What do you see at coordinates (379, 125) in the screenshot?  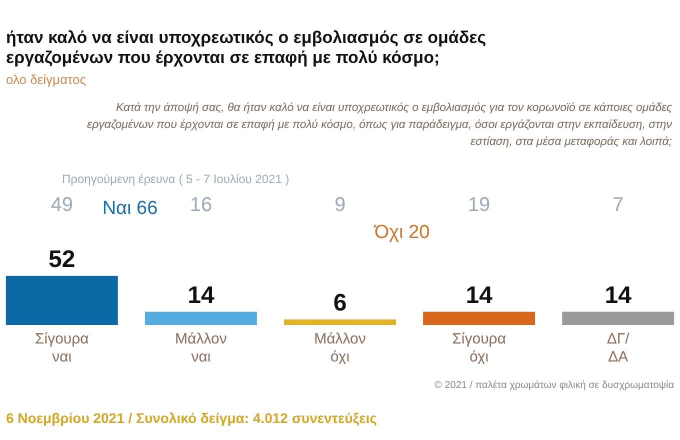 I see `text: Κατά την άποψή σας, θα ήταν καλό να είναι υποχρεωτικός ο εμβολιασμός για τον κορωνοϊό σε κάποιες ομάδες εργαζομένων που έρχονται σε επαφή με πολύ κόσμο, όπως για παράδειγμα, όσοι εργάζονται στην εκπαίδευση, στην εστίαση, στα μέσα μεταφοράς και λοιπά;` at bounding box center [379, 125].